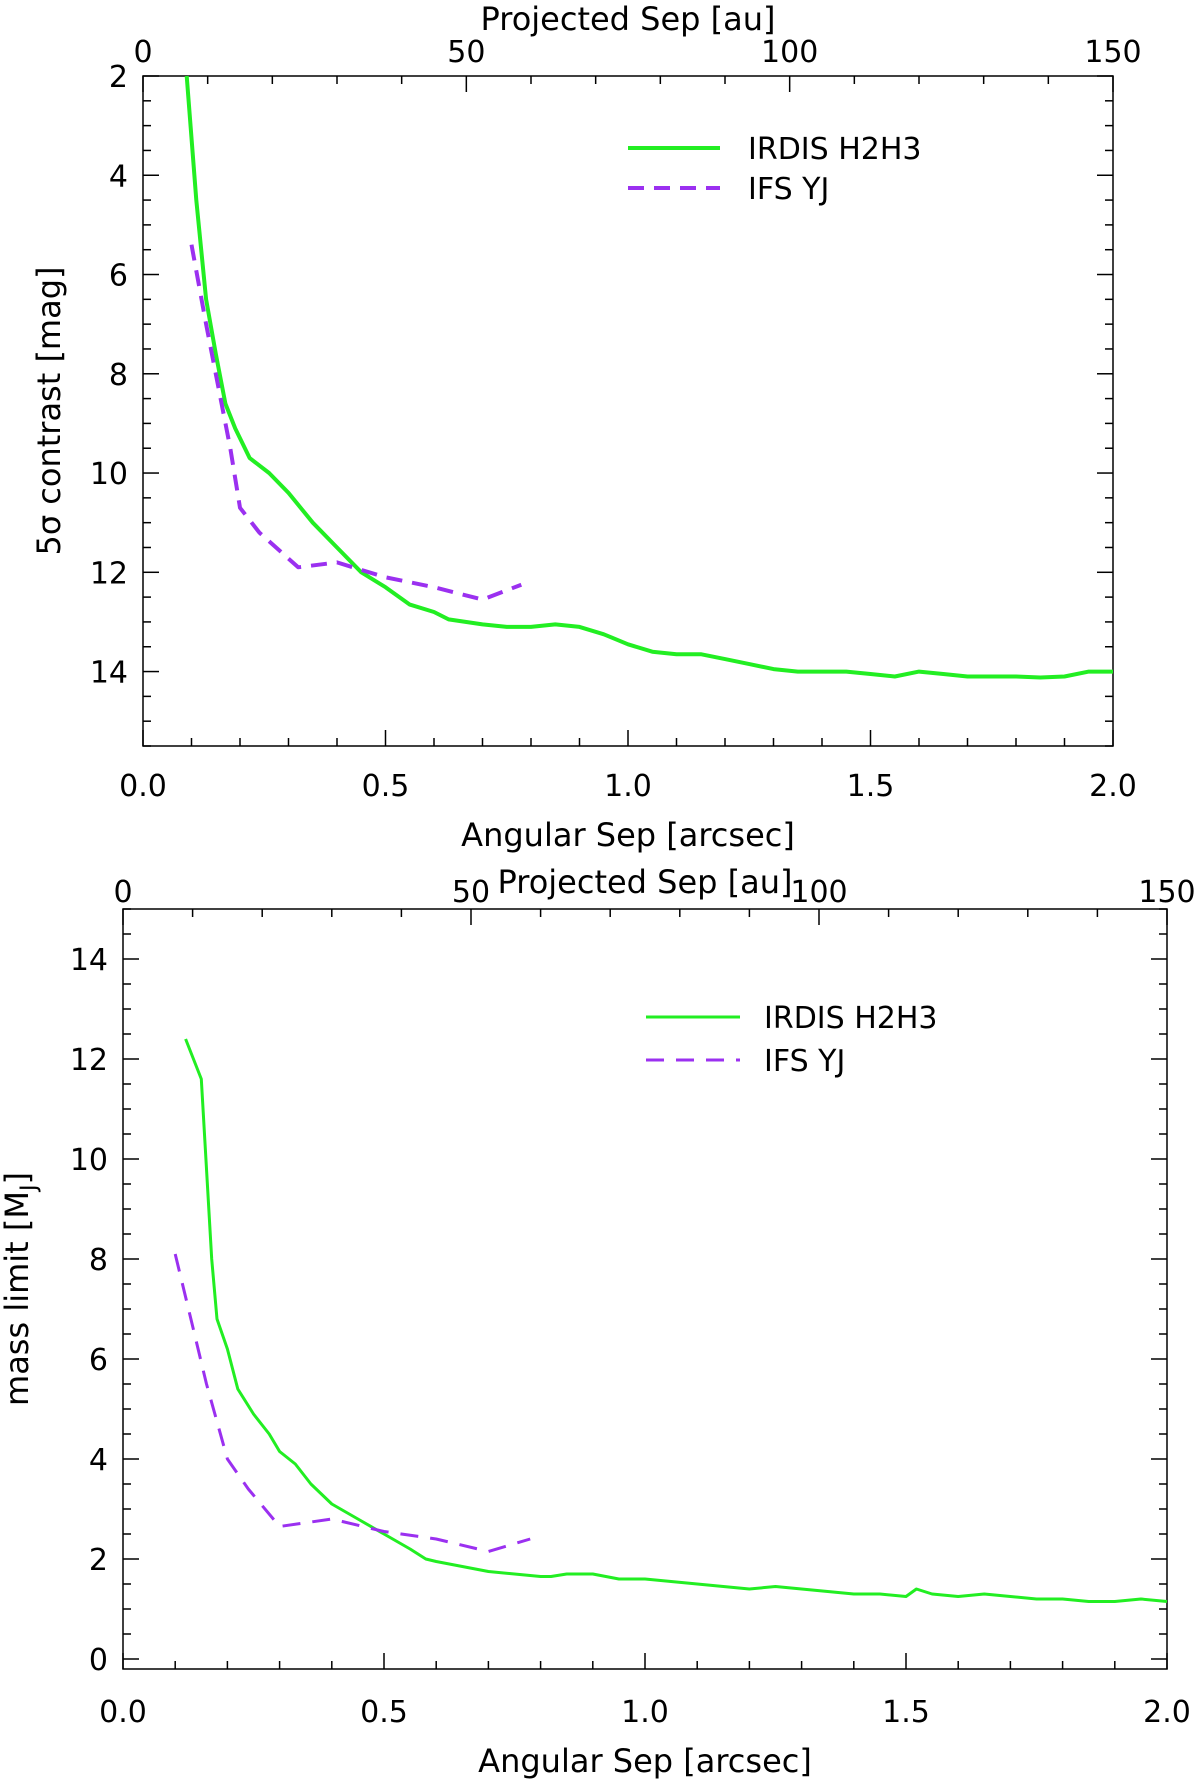 The height and width of the screenshot is (1783, 1200). What do you see at coordinates (98, 1360) in the screenshot?
I see `mass-y-tick-label: 6` at bounding box center [98, 1360].